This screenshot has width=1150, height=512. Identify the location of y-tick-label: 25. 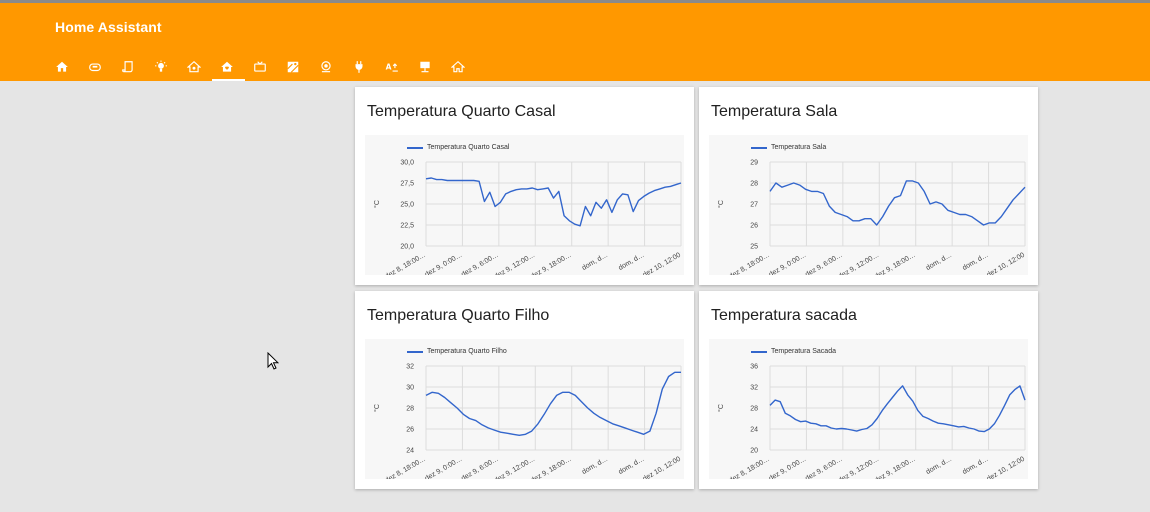
(754, 247).